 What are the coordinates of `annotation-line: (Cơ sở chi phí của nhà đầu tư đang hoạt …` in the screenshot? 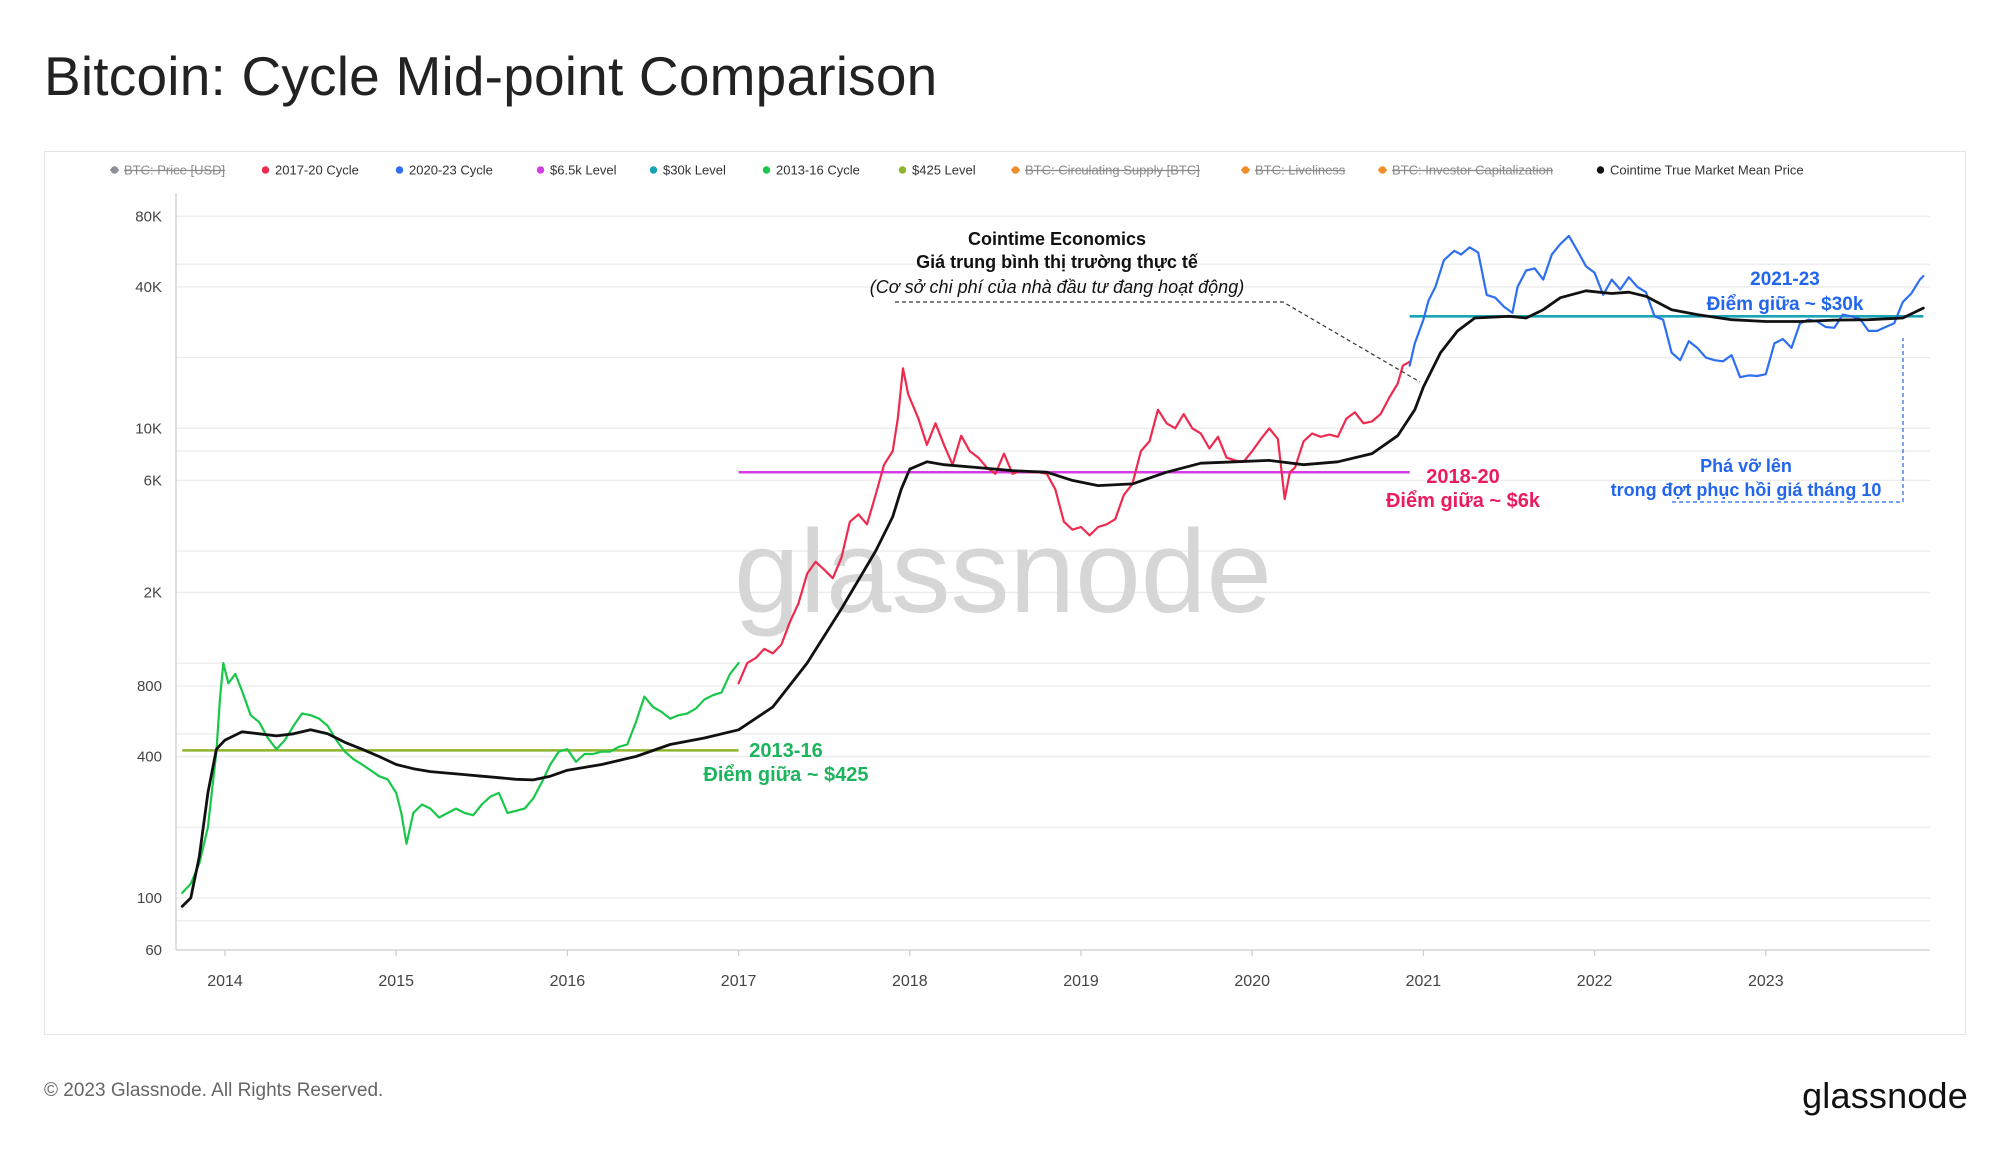 It's located at (1057, 287).